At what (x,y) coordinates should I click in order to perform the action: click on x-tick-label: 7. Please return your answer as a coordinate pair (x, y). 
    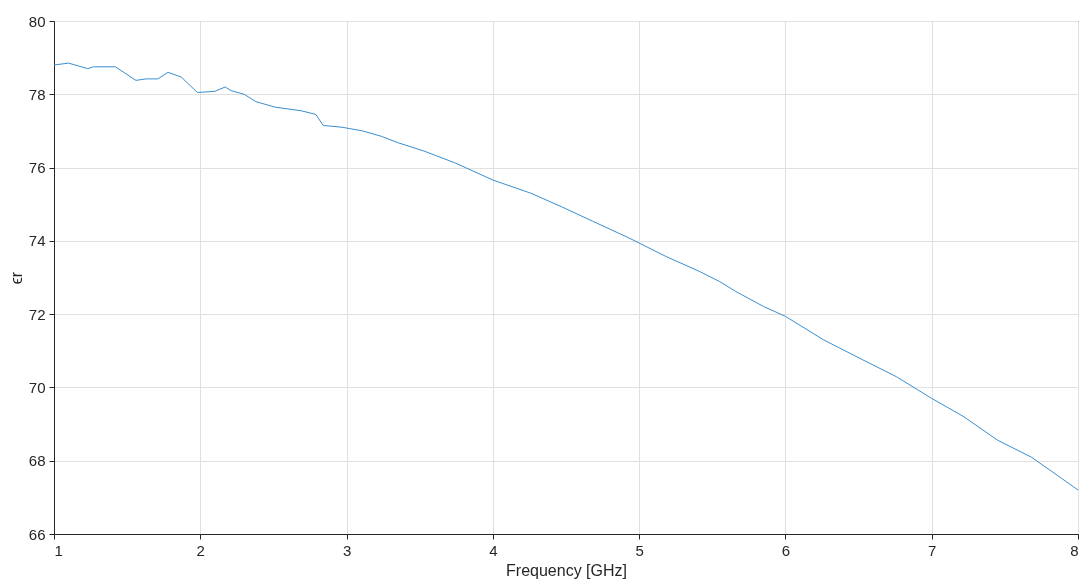
    Looking at the image, I should click on (932, 550).